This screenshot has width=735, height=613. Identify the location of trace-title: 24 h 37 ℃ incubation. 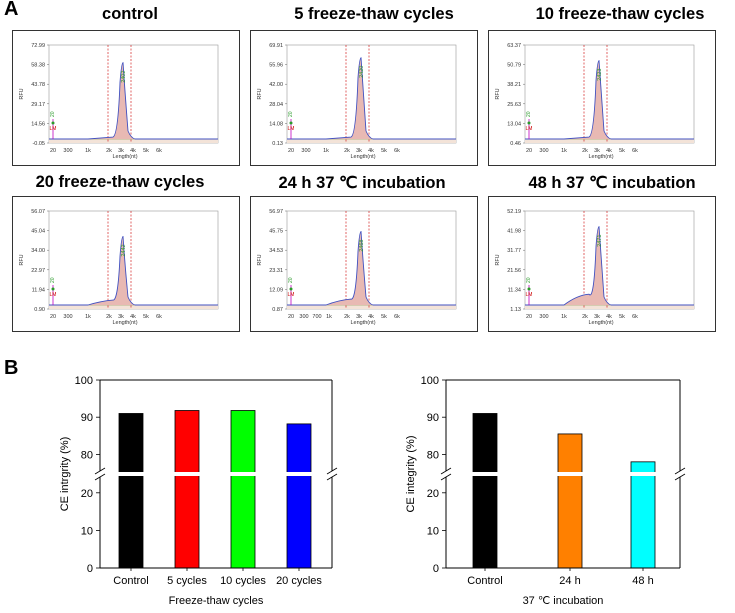
(362, 183).